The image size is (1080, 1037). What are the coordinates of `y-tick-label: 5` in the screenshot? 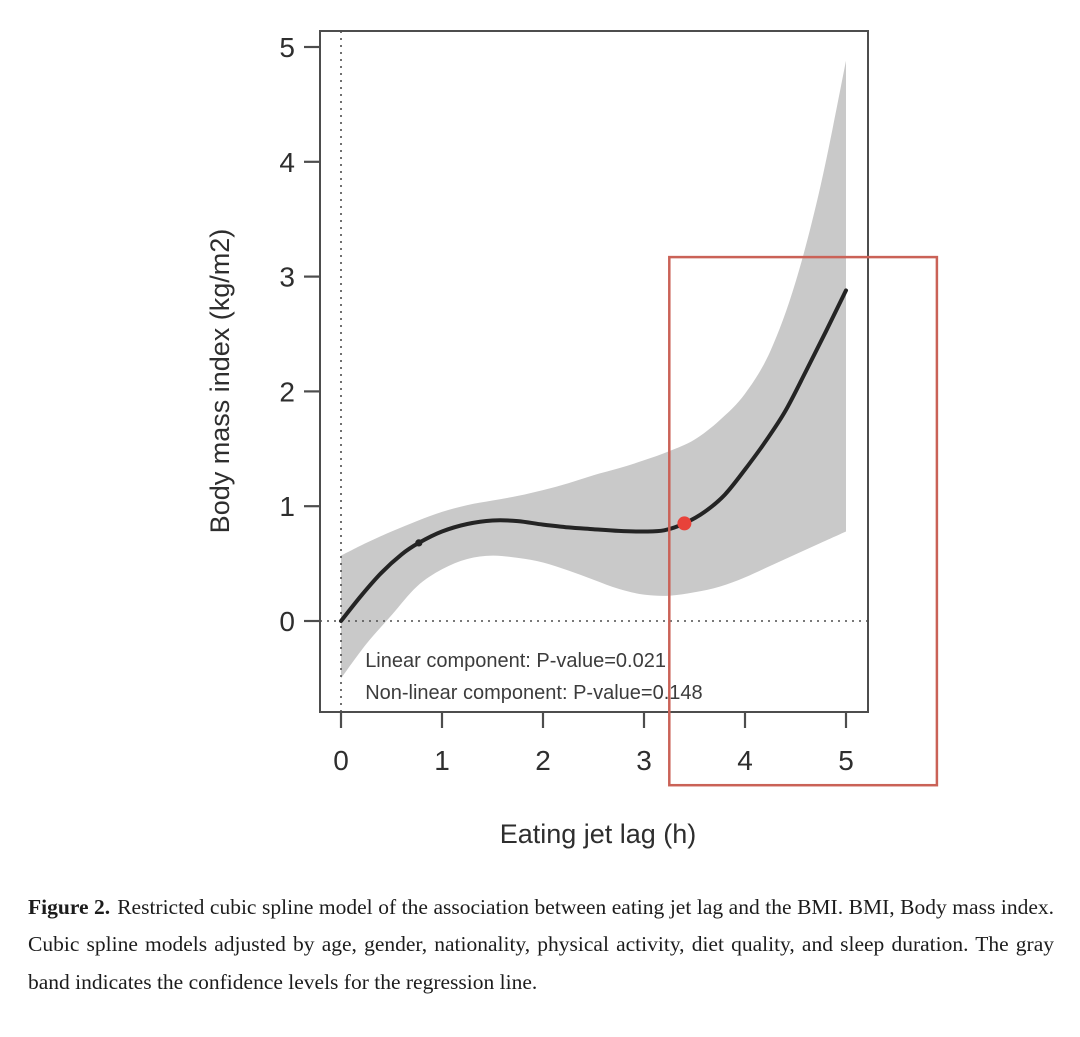 It's located at (287, 47).